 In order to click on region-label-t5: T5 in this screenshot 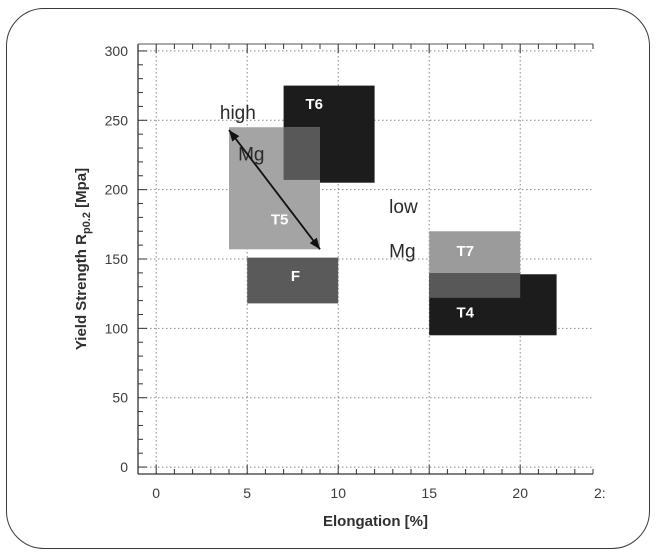, I will do `click(280, 219)`.